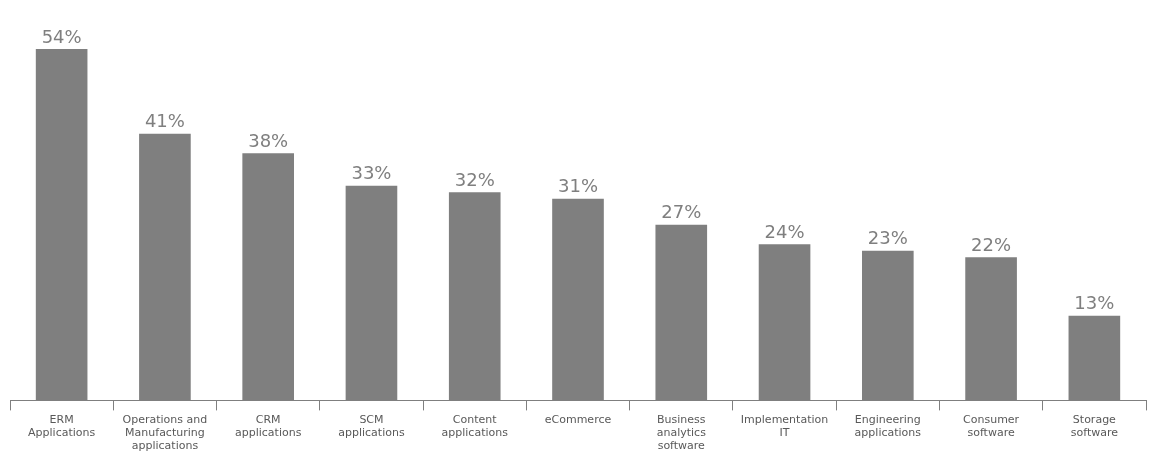  Describe the element at coordinates (681, 432) in the screenshot. I see `x-tick-label: Business analytics software` at that location.